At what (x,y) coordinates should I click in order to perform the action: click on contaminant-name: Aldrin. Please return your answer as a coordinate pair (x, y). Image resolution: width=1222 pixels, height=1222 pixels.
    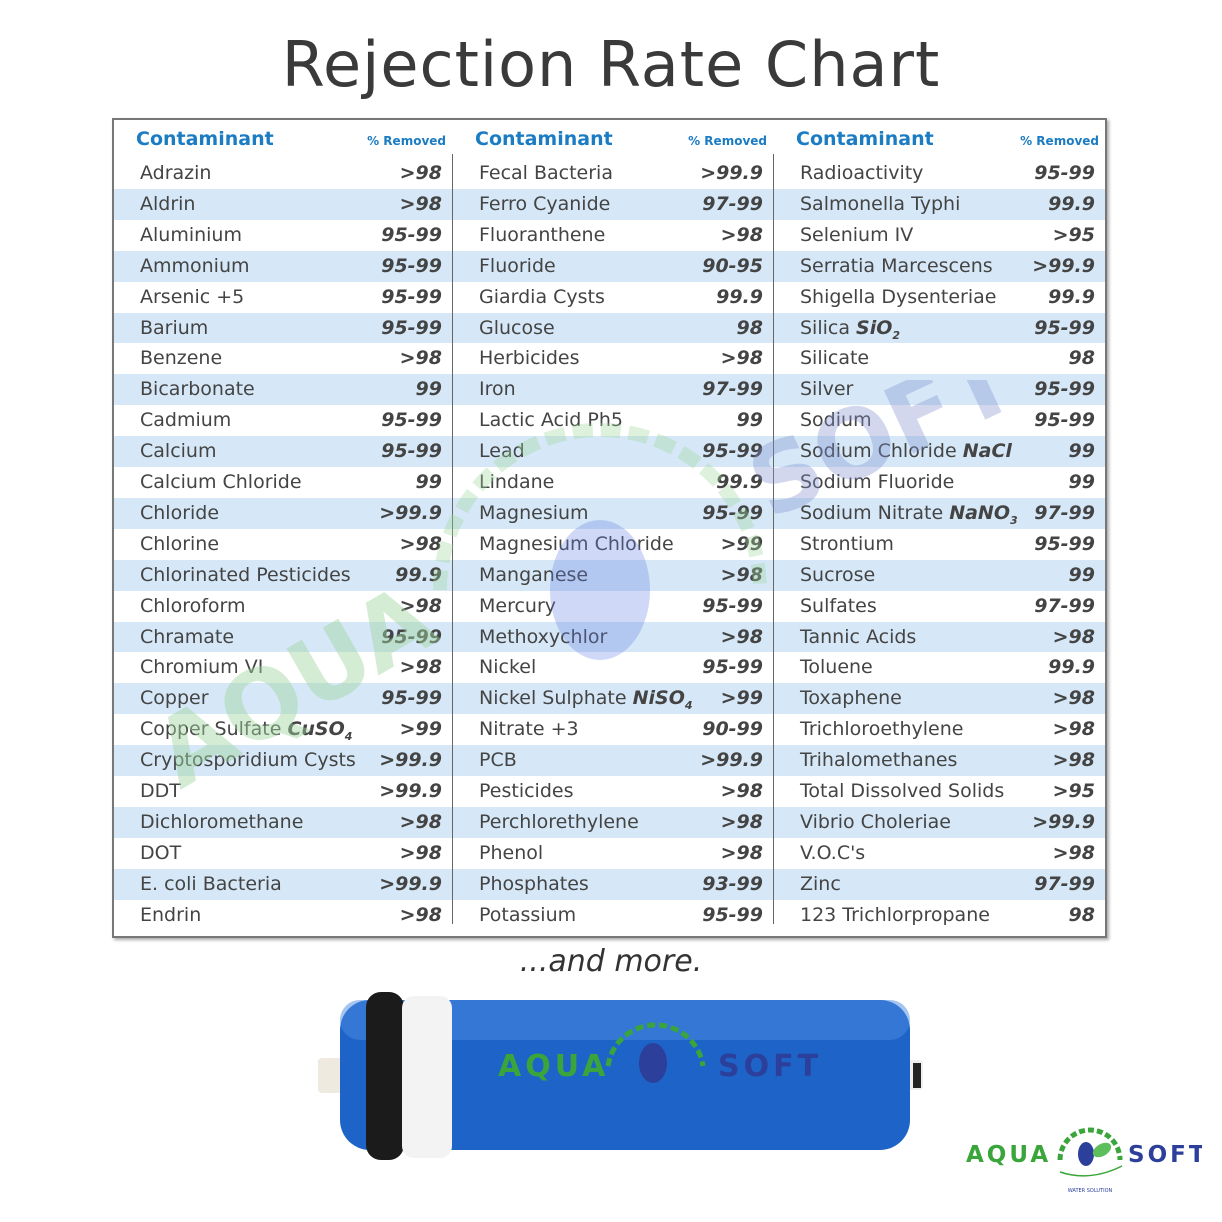
    Looking at the image, I should click on (168, 203).